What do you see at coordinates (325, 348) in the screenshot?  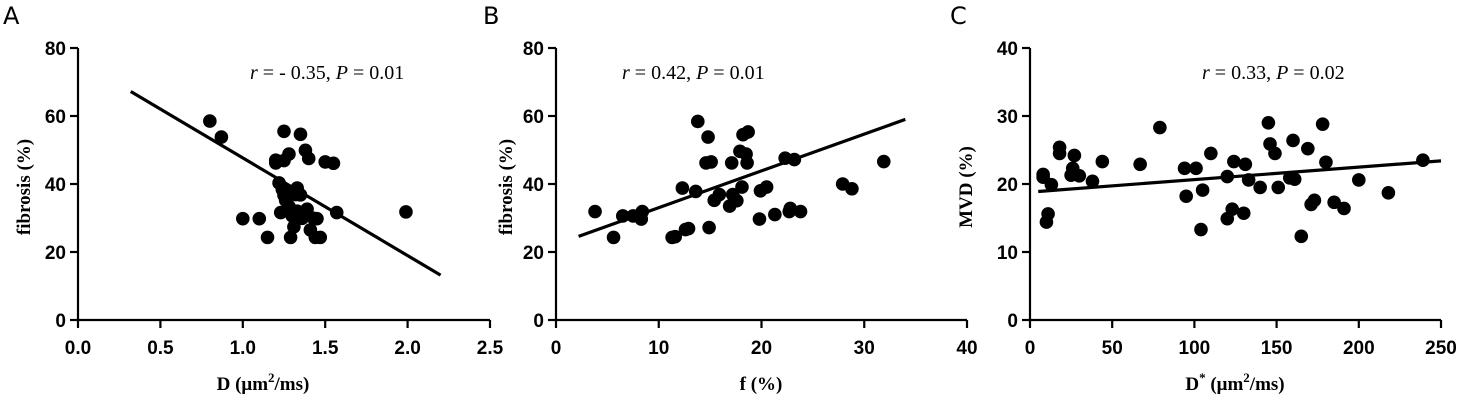 I see `x-tick-label: 1.5` at bounding box center [325, 348].